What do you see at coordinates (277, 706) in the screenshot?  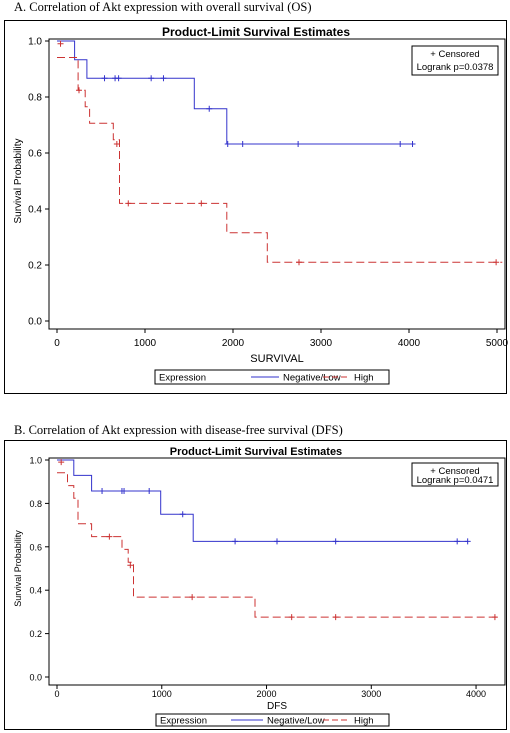 I see `x-axis-label: DFS` at bounding box center [277, 706].